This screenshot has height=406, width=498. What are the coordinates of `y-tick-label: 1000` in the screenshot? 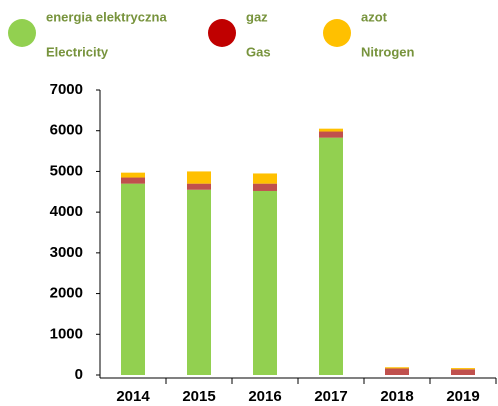 It's located at (66, 333).